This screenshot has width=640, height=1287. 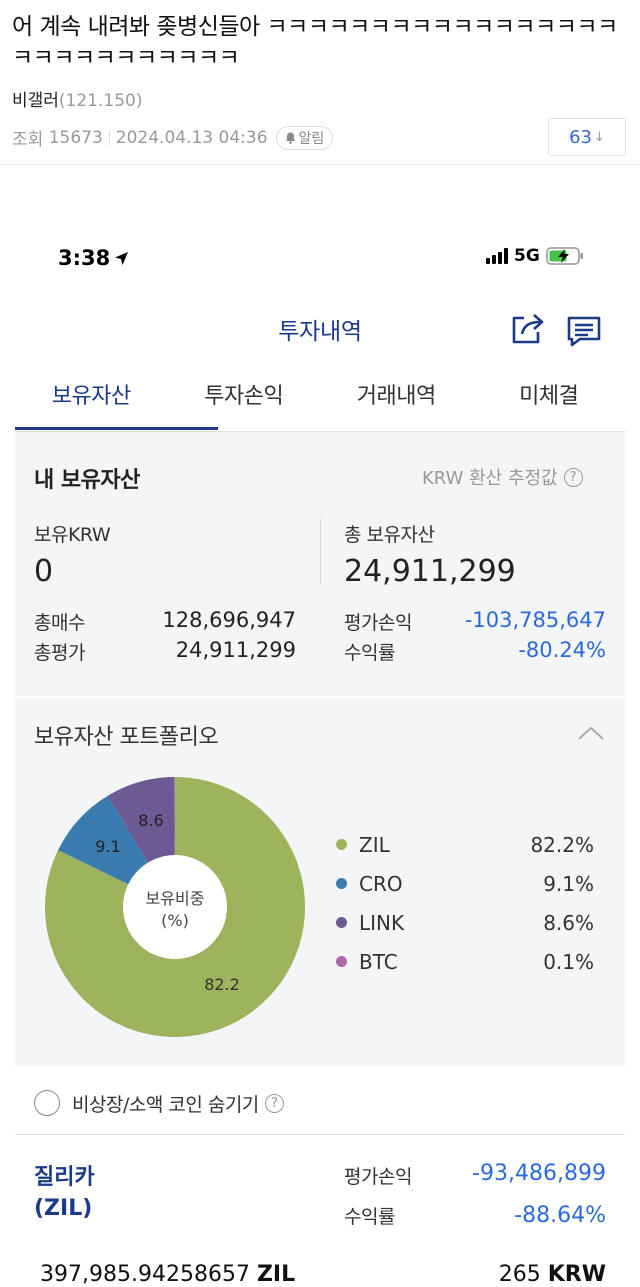 What do you see at coordinates (165, 1105) in the screenshot?
I see `hide-small-coins-label: 비상장/소액 코인 숨기기` at bounding box center [165, 1105].